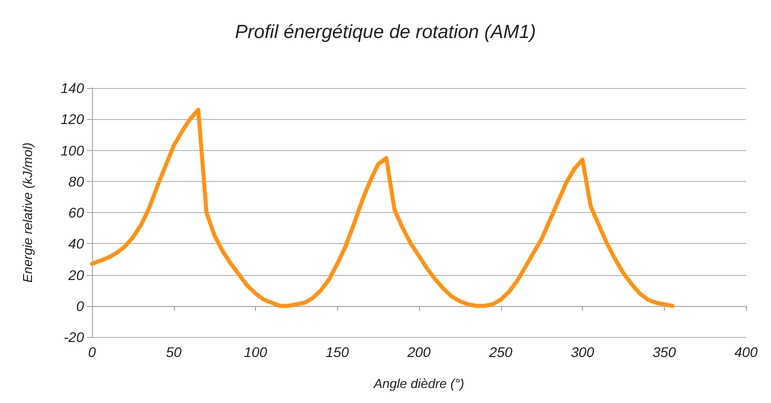 This screenshot has width=771, height=403. Describe the element at coordinates (74, 337) in the screenshot. I see `y-tick-label: -20` at that location.